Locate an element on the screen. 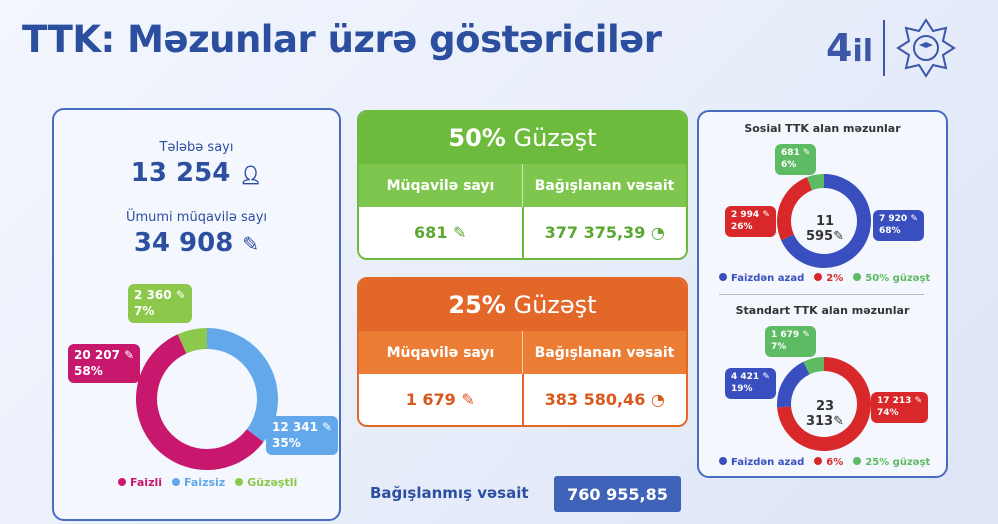 Image resolution: width=998 pixels, height=524 pixels. discount-25-header: Müqavilə sayı Bağışlanan vəsait is located at coordinates (522, 352).